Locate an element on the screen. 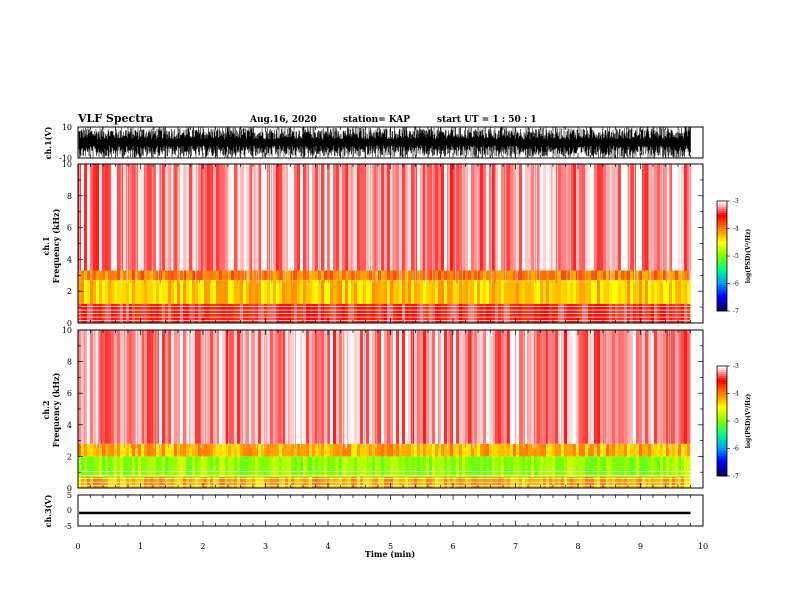 The height and width of the screenshot is (612, 792). ch3-waveform-ylabel: ch.3(V) is located at coordinates (48, 510).